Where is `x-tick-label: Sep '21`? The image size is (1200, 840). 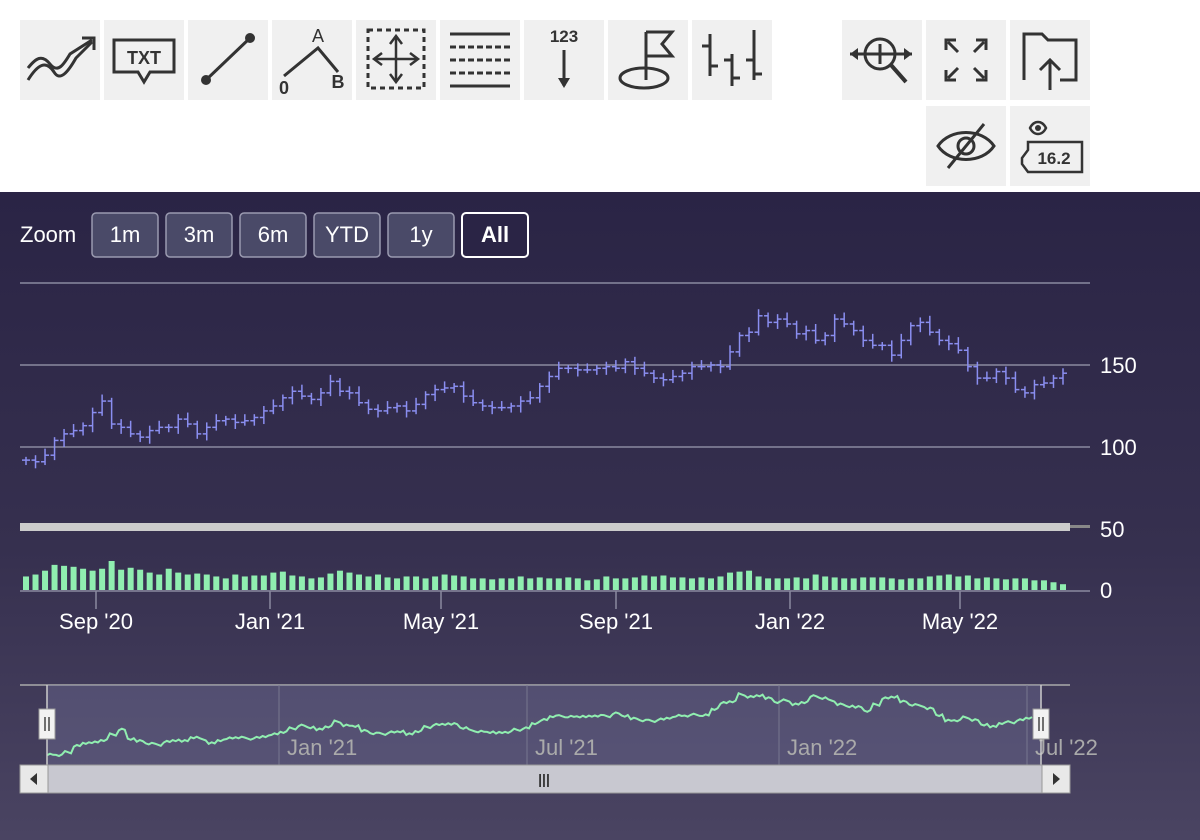
x-tick-label: Sep '21 is located at coordinates (616, 621).